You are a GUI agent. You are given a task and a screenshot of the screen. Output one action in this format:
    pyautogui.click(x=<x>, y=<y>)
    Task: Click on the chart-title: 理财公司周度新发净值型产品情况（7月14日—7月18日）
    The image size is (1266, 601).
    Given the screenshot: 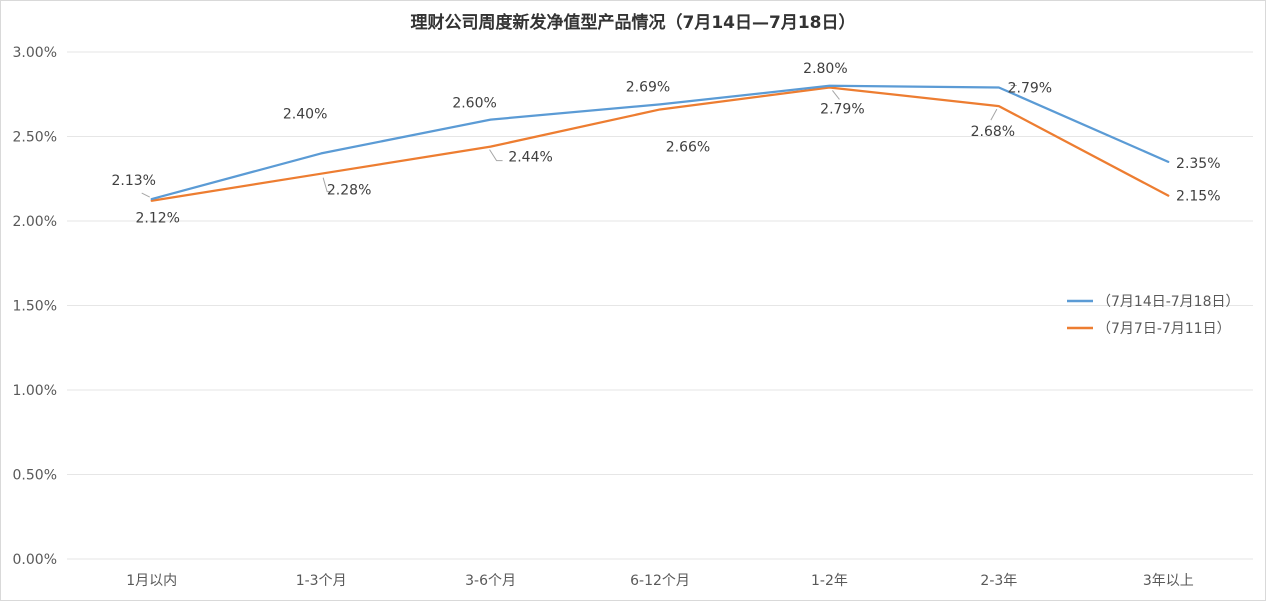 What is the action you would take?
    pyautogui.click(x=633, y=22)
    